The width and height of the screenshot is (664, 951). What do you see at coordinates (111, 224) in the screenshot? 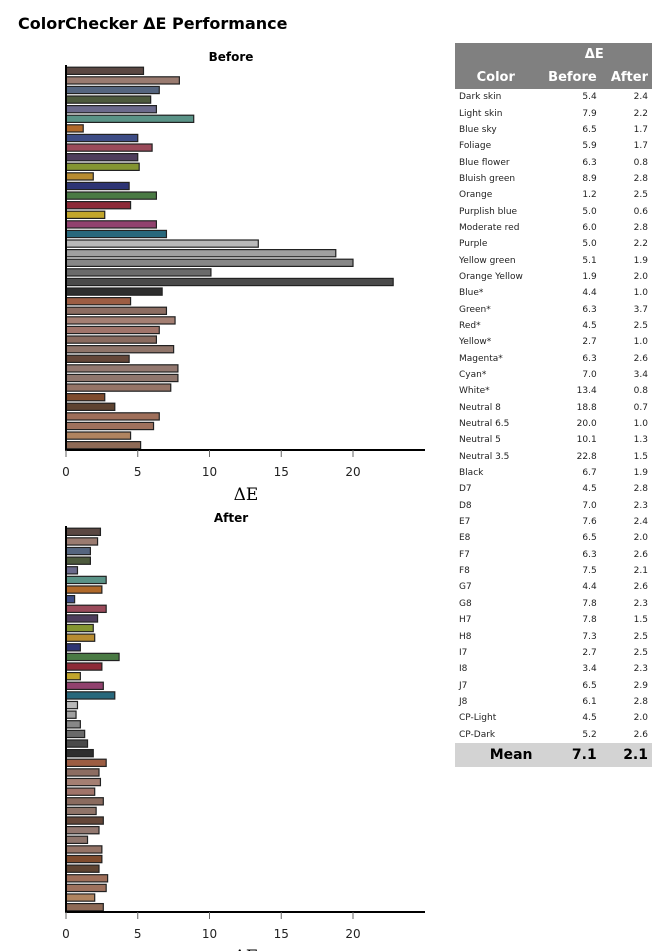
I see `bar-magenta-` at bounding box center [111, 224].